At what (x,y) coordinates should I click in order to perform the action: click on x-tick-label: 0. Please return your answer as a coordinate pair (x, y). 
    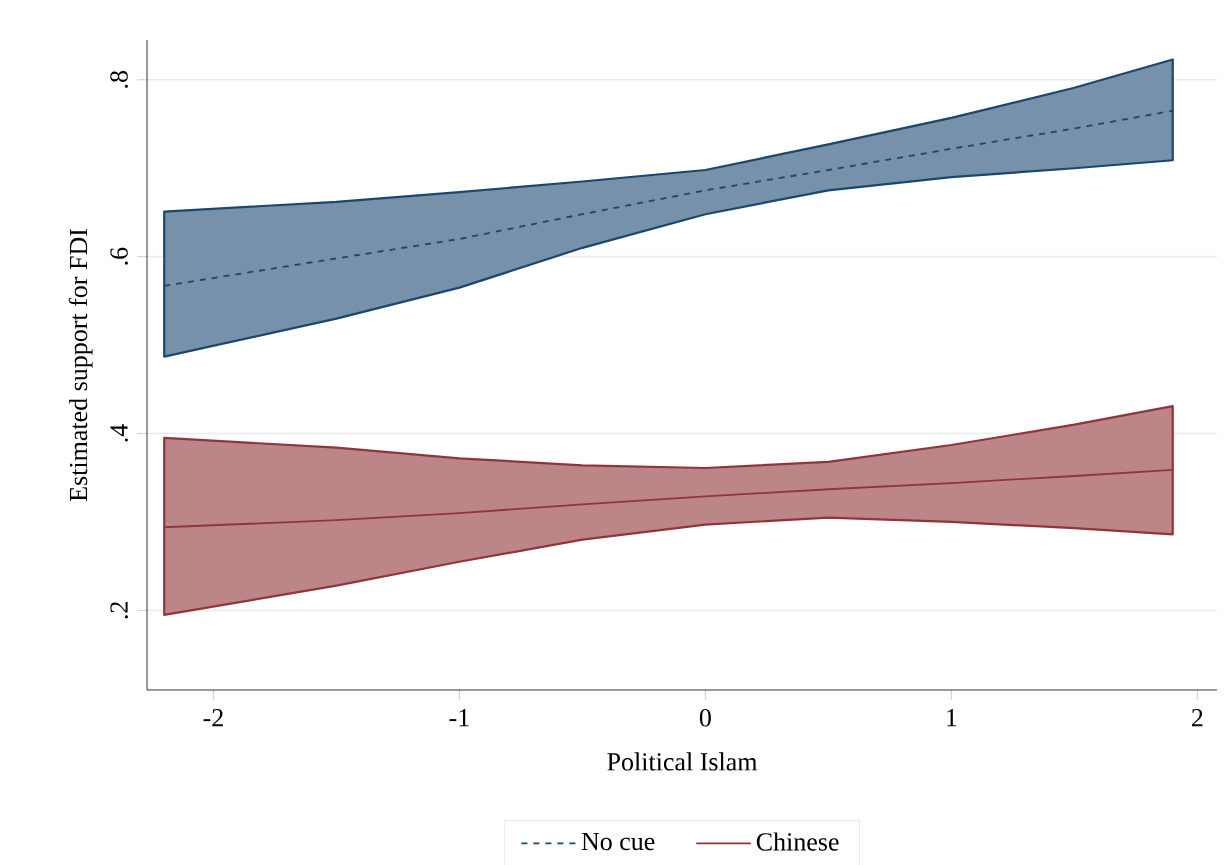
    Looking at the image, I should click on (705, 718).